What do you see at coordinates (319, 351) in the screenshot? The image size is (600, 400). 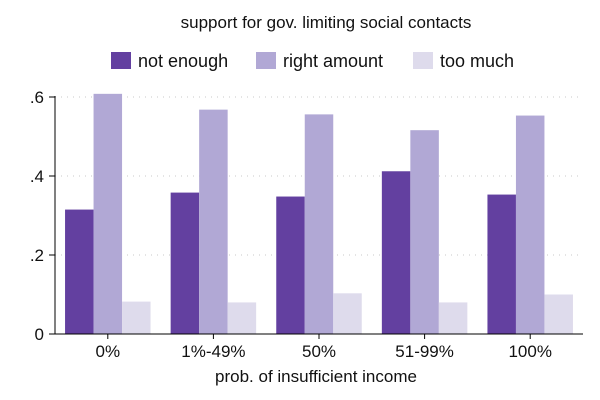 I see `x-tick-label: 50%` at bounding box center [319, 351].